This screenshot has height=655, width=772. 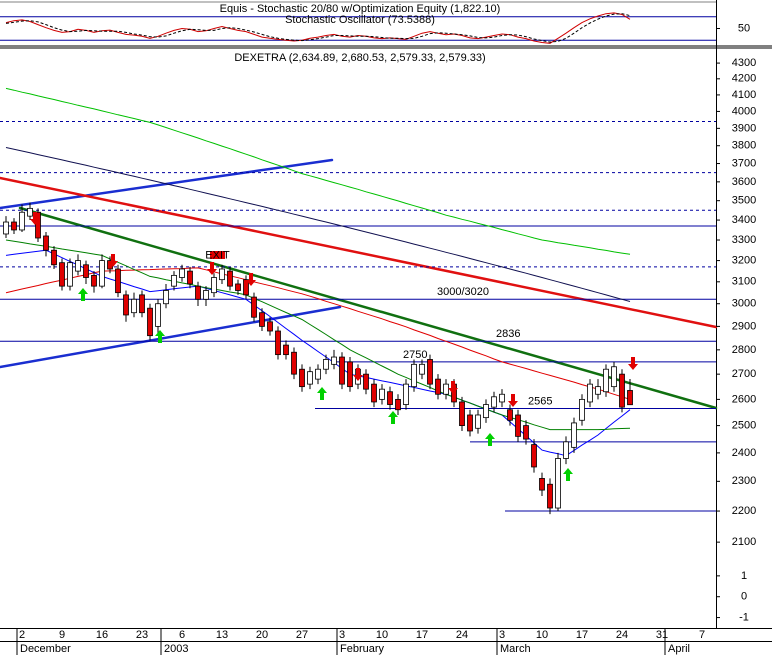 I want to click on y-tick-label: 3200, so click(x=744, y=260).